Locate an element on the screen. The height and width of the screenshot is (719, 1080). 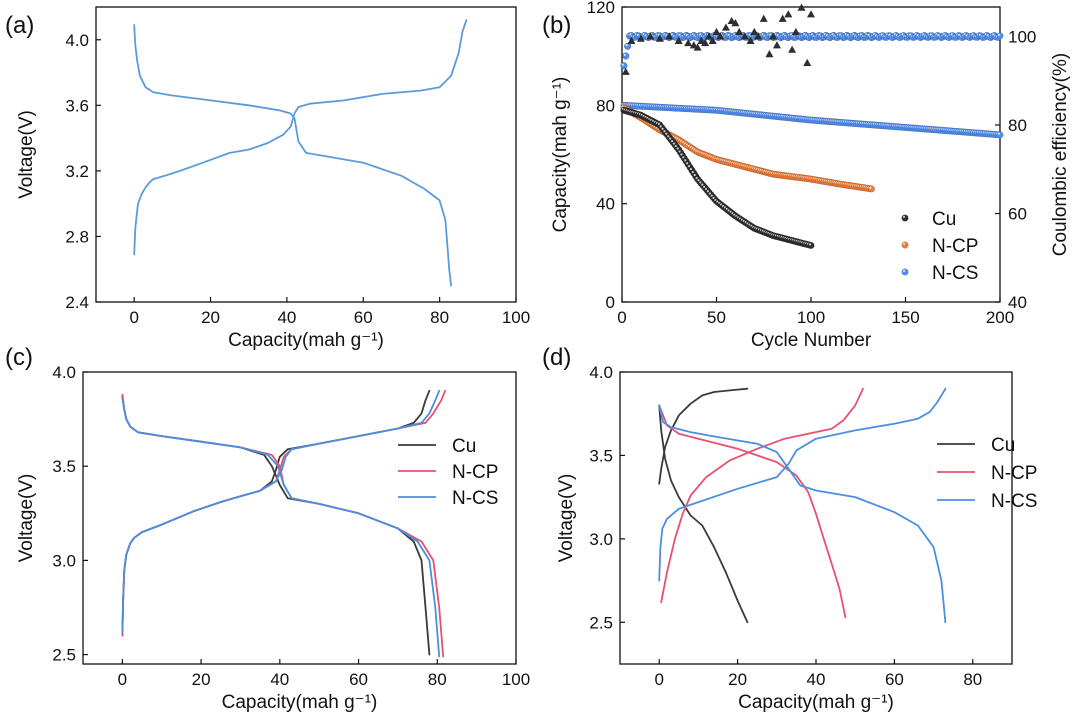
panel-label: (c) is located at coordinates (19, 357).